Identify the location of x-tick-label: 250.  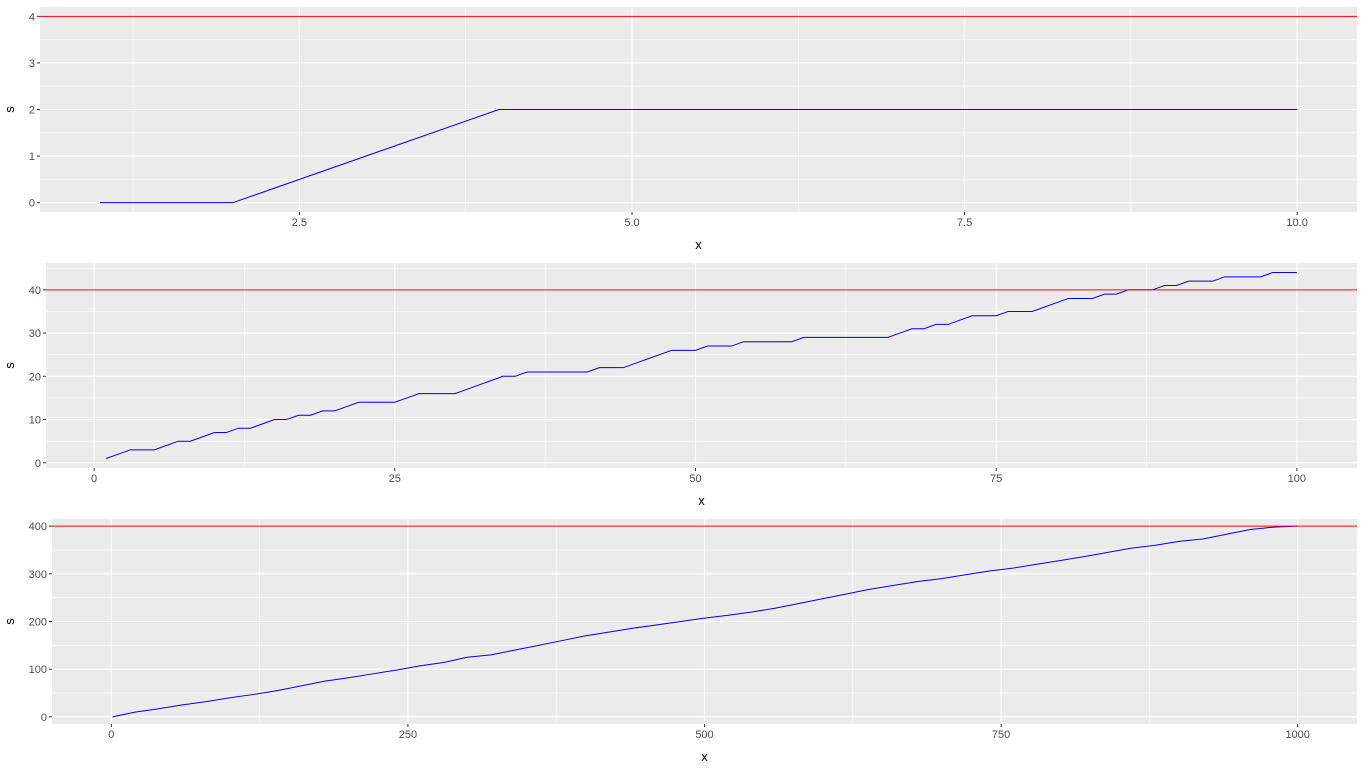
(408, 735).